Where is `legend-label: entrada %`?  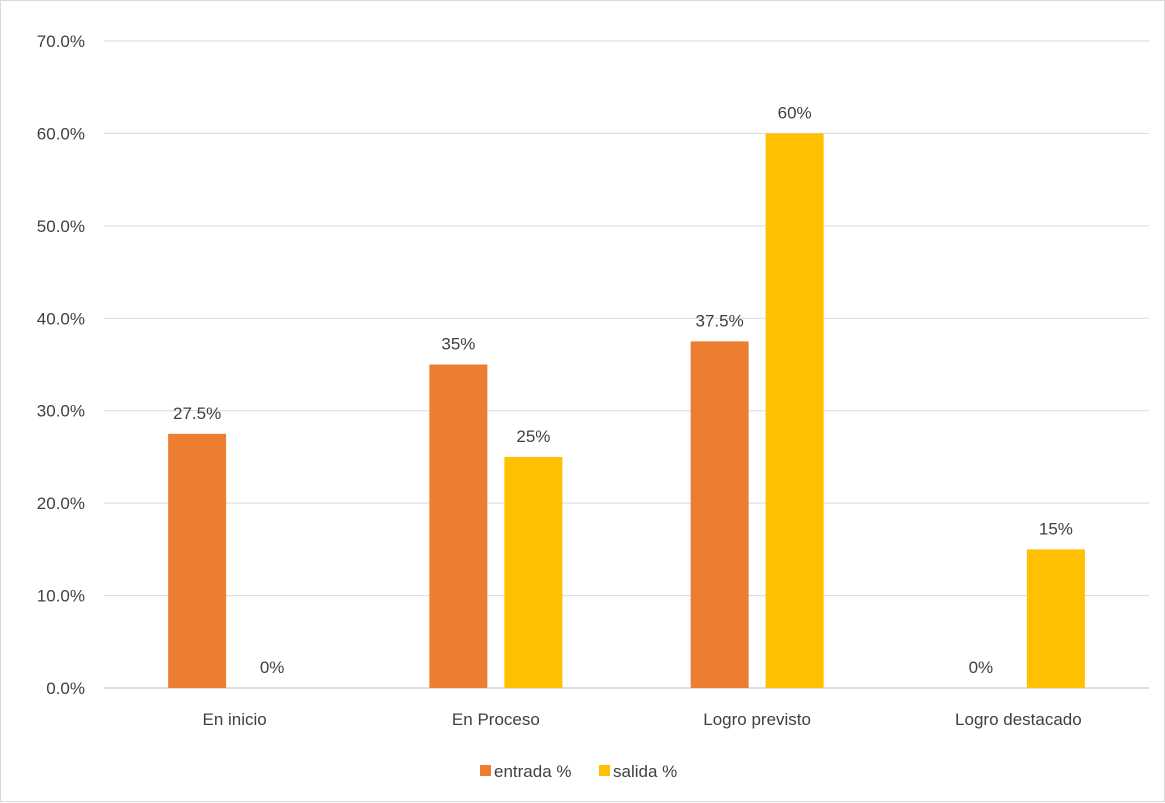
legend-label: entrada % is located at coordinates (533, 771).